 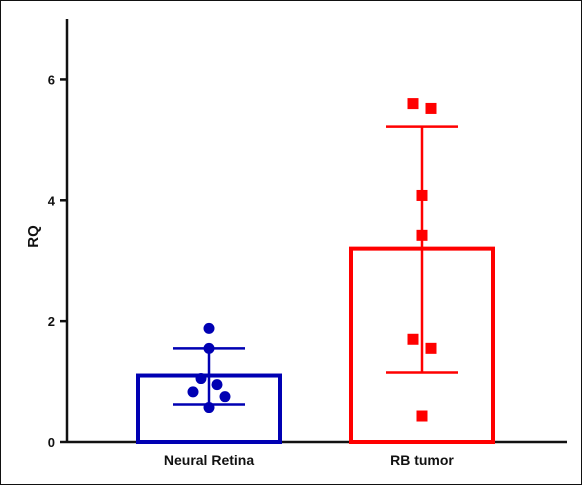 I want to click on y-tick-label: 0, so click(x=51, y=442).